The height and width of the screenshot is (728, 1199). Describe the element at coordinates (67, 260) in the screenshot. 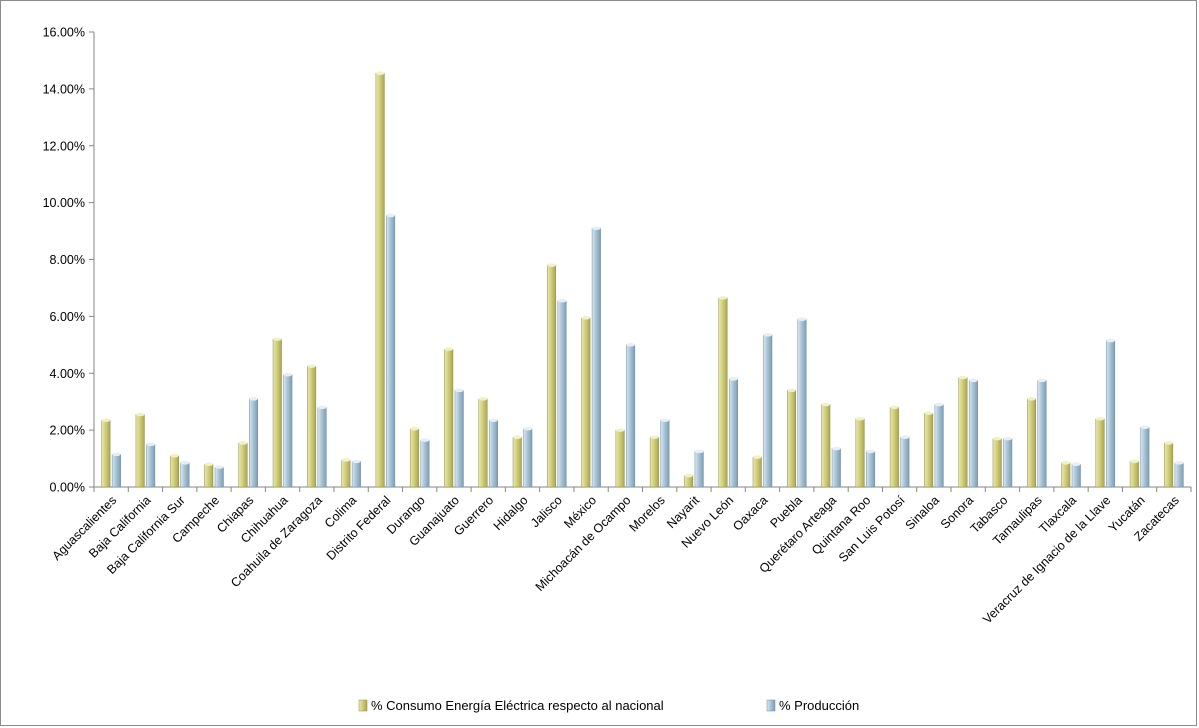

I see `y-tick-label: 8.00%` at that location.